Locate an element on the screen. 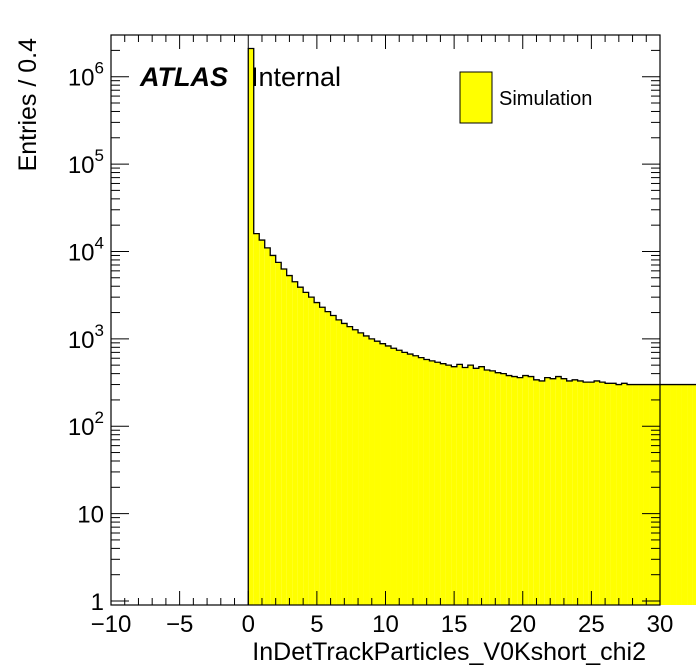  legend-label-simulation: Simulation is located at coordinates (545, 99).